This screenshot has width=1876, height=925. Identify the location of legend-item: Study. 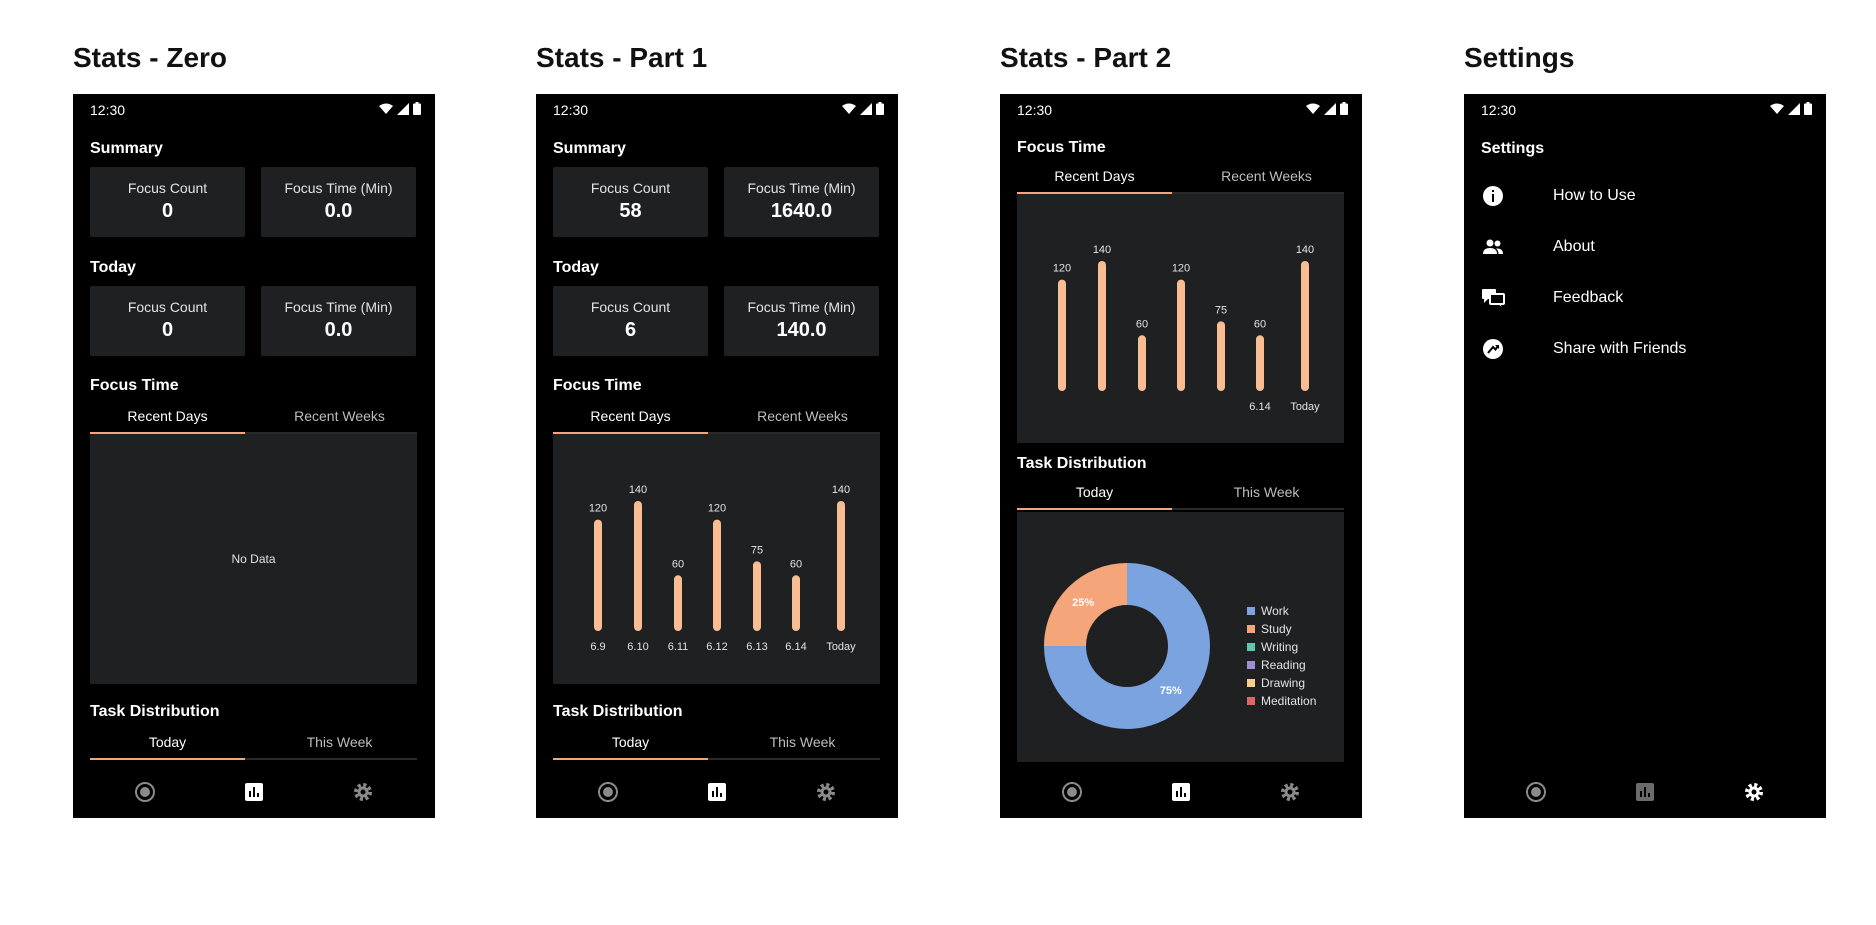
(1281, 629).